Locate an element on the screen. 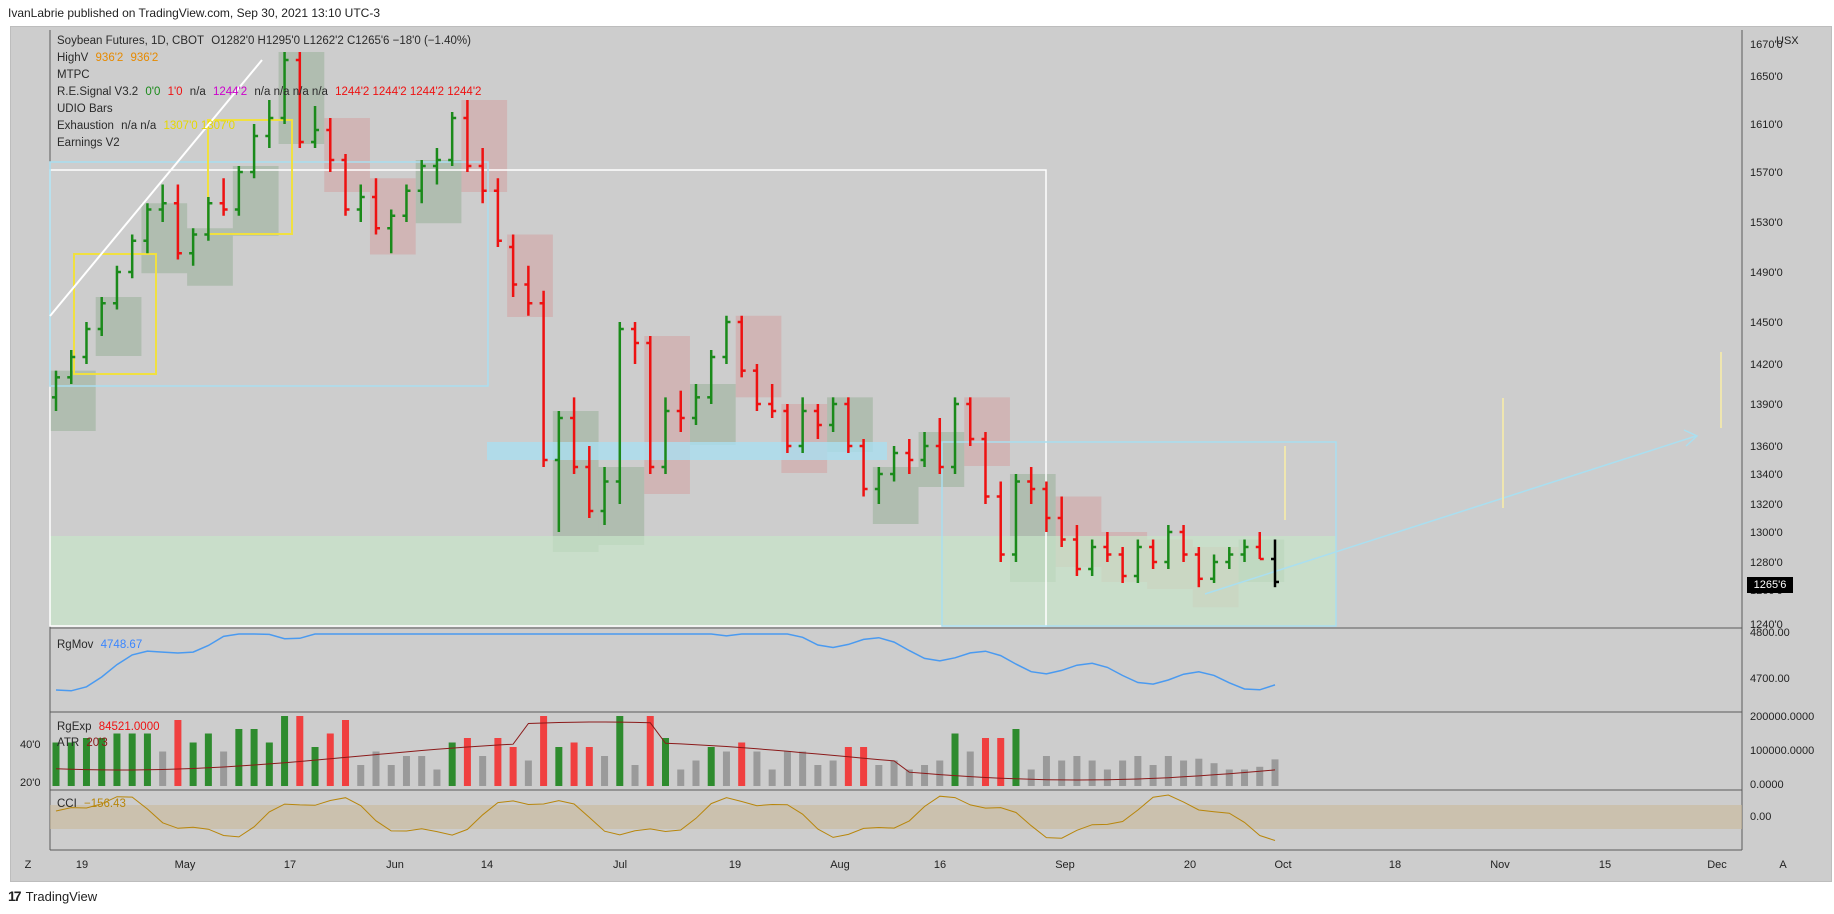 The width and height of the screenshot is (1834, 914). rgmov-tick: 4800.00 is located at coordinates (1770, 633).